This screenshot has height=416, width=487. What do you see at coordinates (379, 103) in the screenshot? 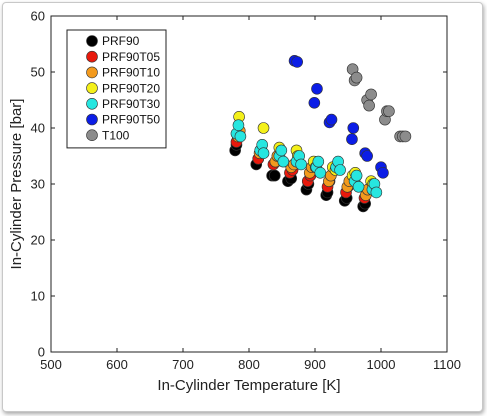
I see `series-t100` at bounding box center [379, 103].